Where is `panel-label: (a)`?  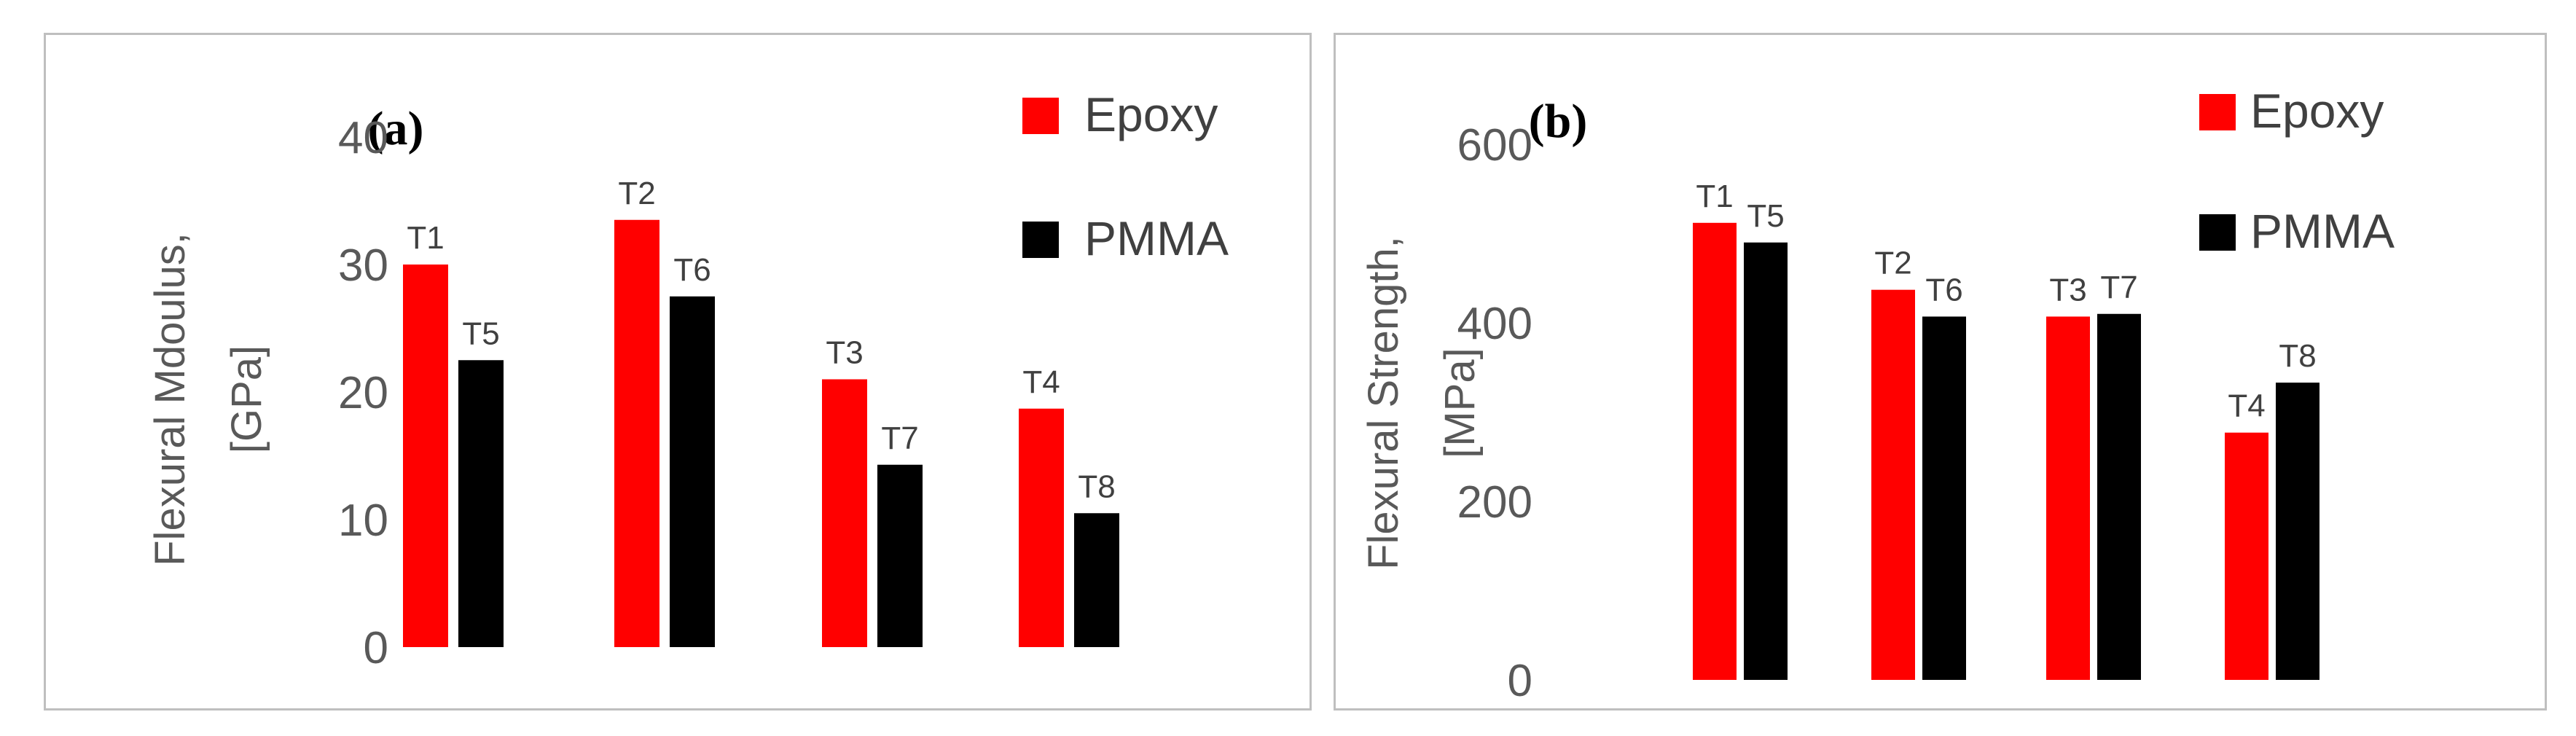 panel-label: (a) is located at coordinates (396, 128).